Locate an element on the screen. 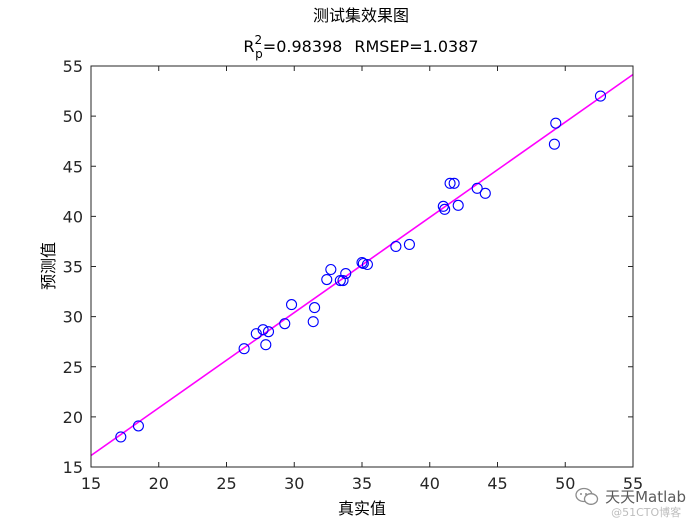  r-superscript: 2 is located at coordinates (259, 40).